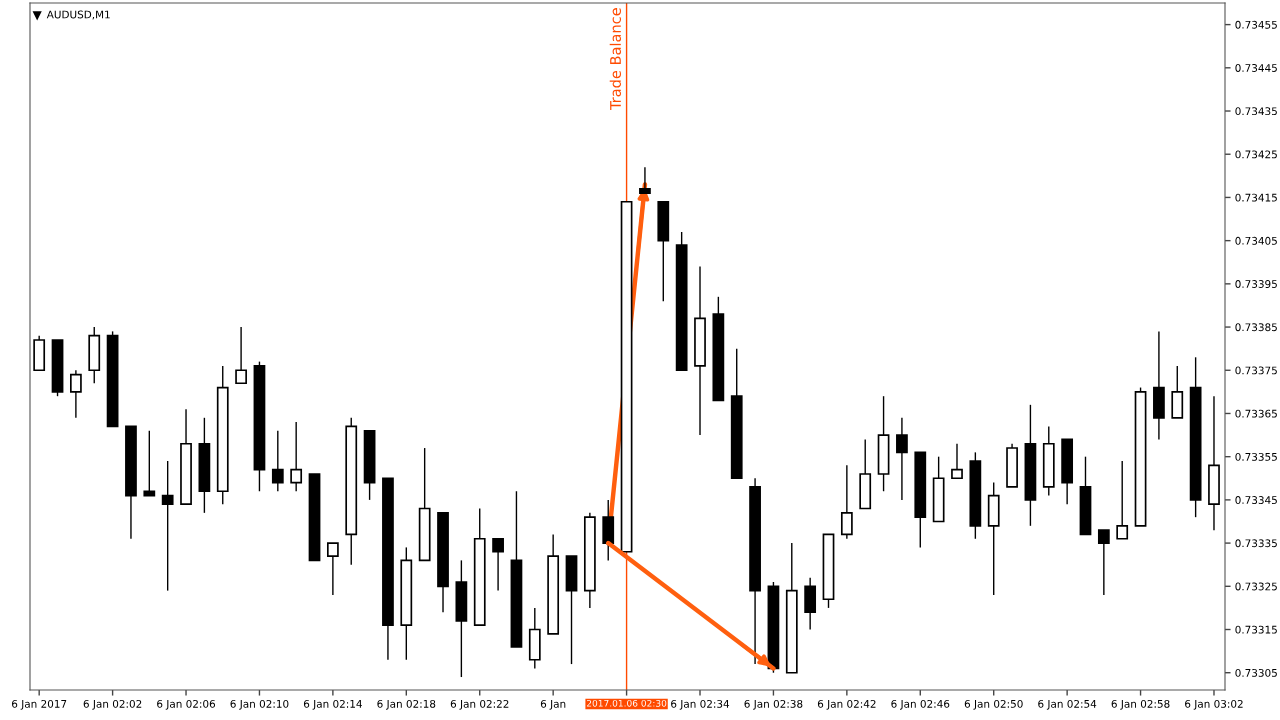  What do you see at coordinates (1256, 197) in the screenshot?
I see `y-tick-label: 0.73415` at bounding box center [1256, 197].